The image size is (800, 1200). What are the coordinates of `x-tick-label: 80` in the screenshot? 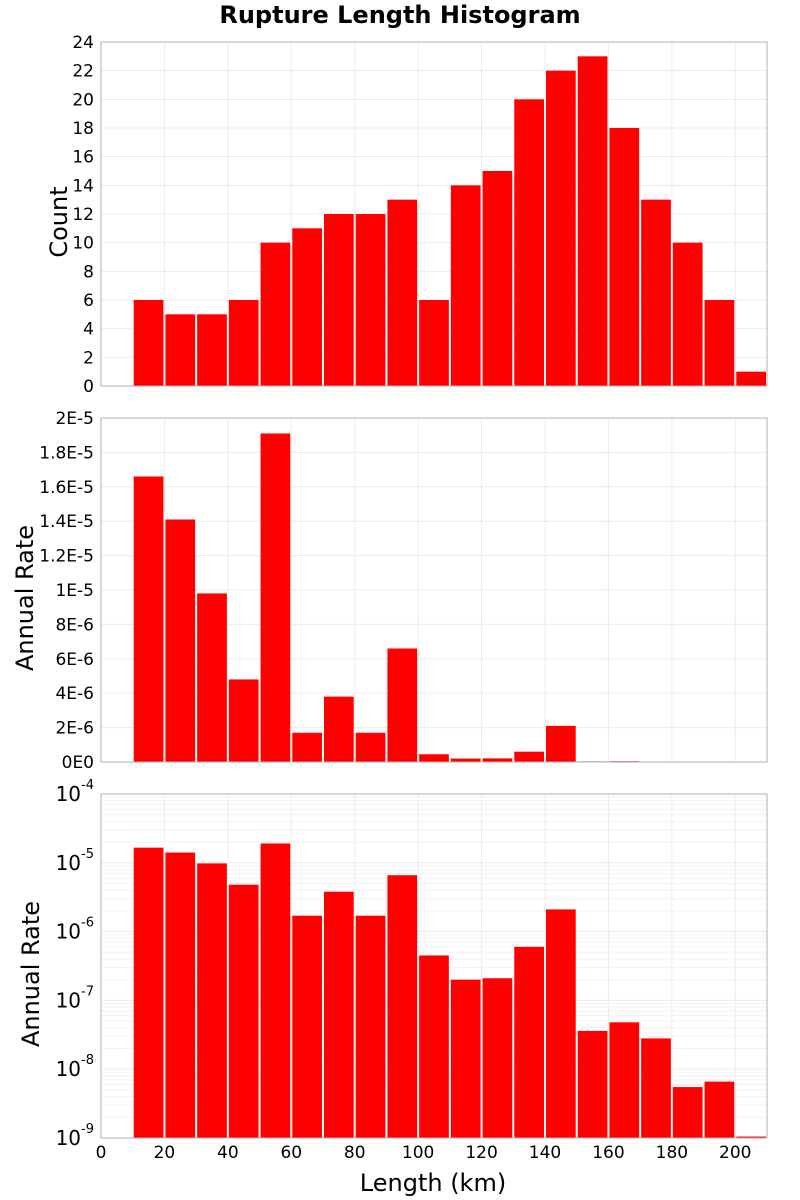 It's located at (355, 1153).